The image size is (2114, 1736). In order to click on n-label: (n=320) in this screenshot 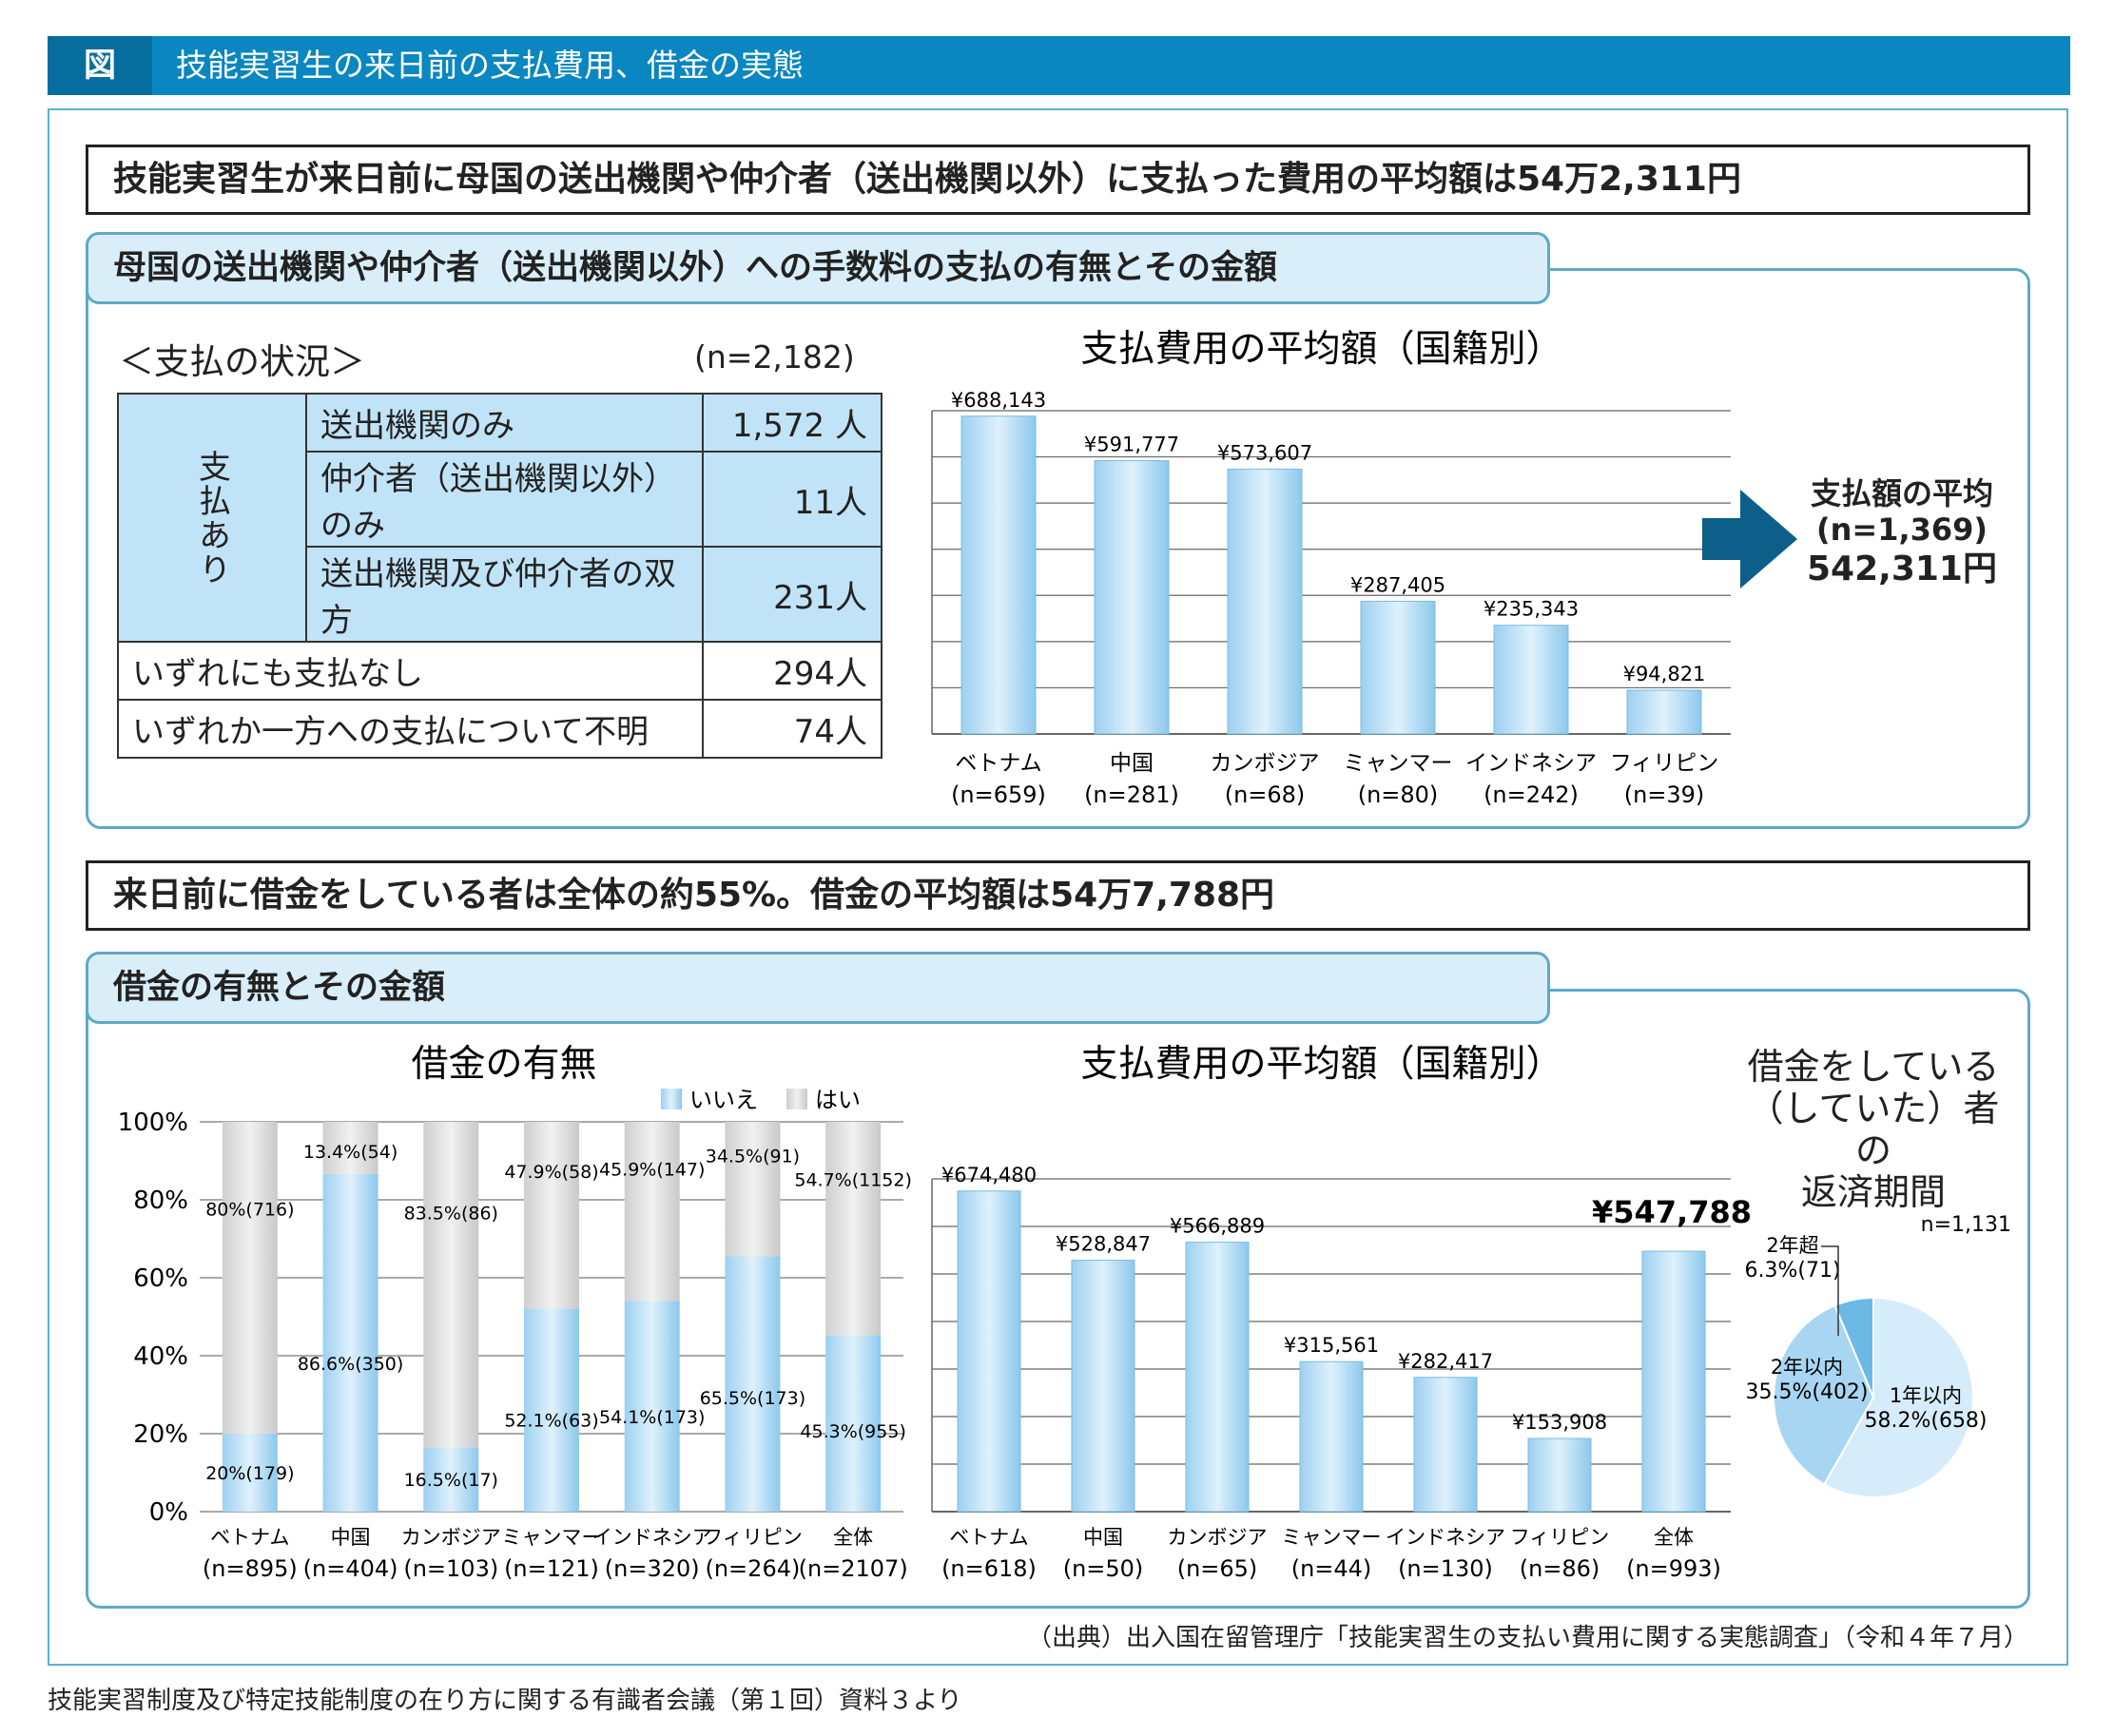, I will do `click(653, 1569)`.